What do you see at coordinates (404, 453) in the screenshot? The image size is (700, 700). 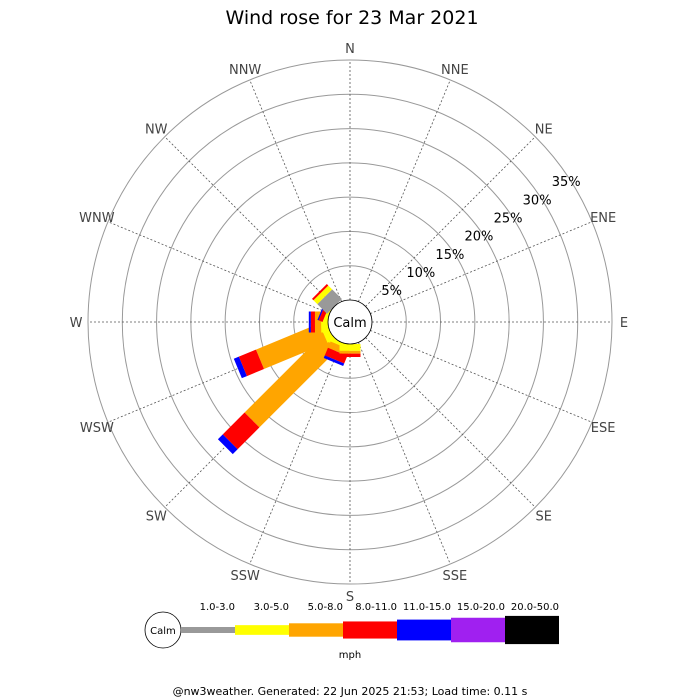 I see `spoke-sse` at bounding box center [404, 453].